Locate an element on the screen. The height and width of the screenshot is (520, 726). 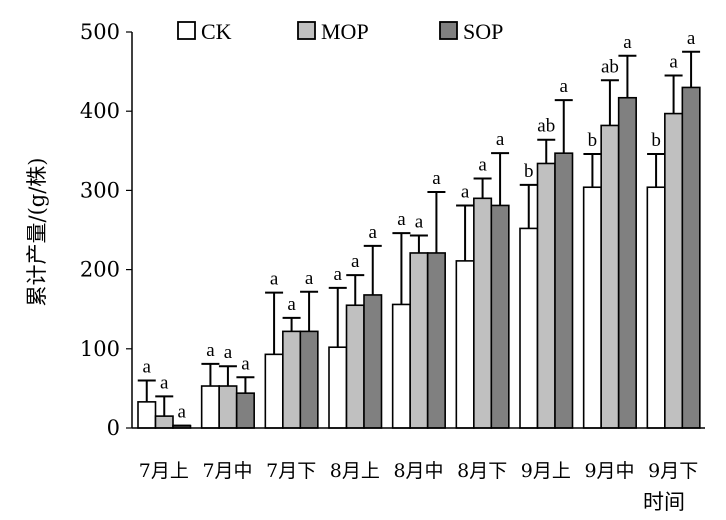
x-tick-label: 8月下 is located at coordinates (482, 471).